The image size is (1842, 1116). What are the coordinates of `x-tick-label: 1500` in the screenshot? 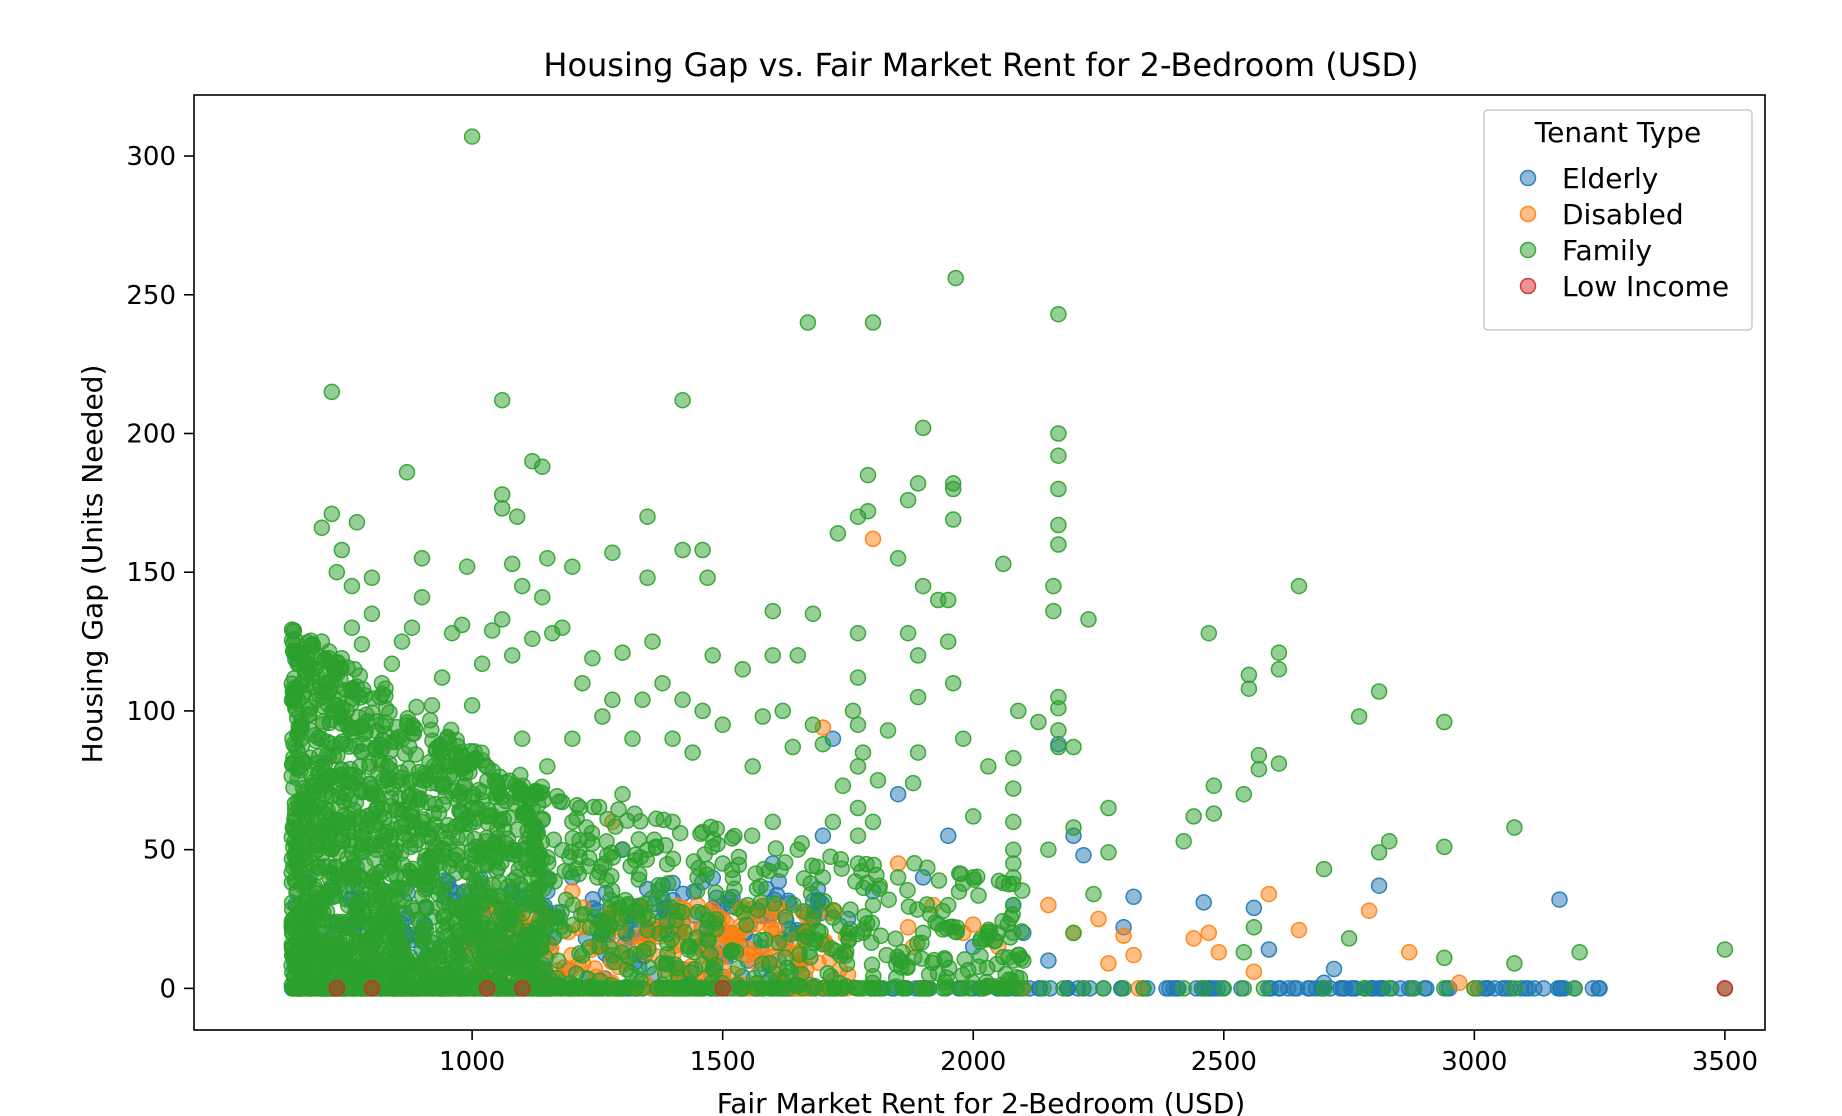 It's located at (723, 1062).